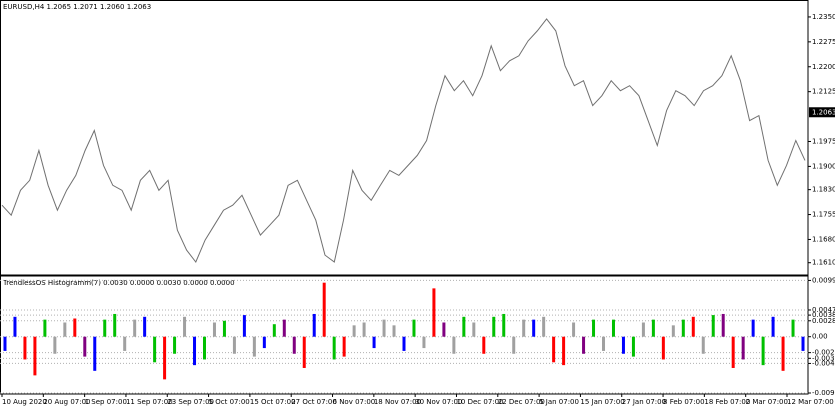 This screenshot has height=407, width=835. I want to click on price-title: EURUSD,H4 1.2065 1.2071 1.2060 1.2063, so click(77, 7).